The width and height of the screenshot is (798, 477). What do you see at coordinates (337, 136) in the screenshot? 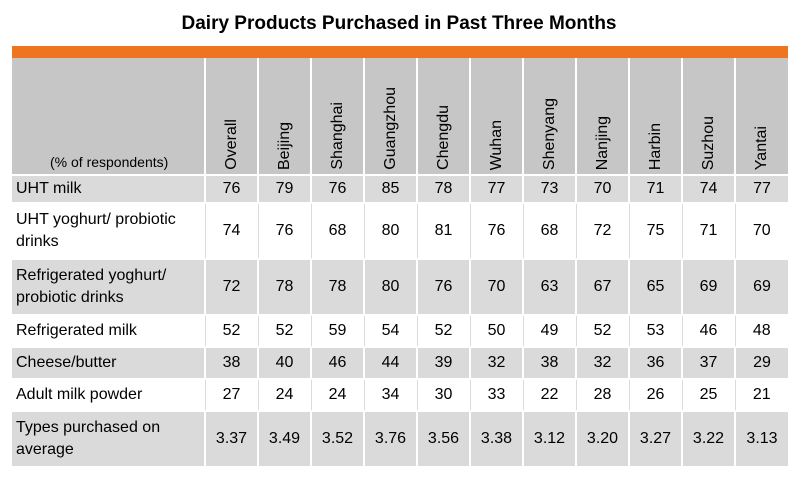
I see `column-header-label: Shanghai` at bounding box center [337, 136].